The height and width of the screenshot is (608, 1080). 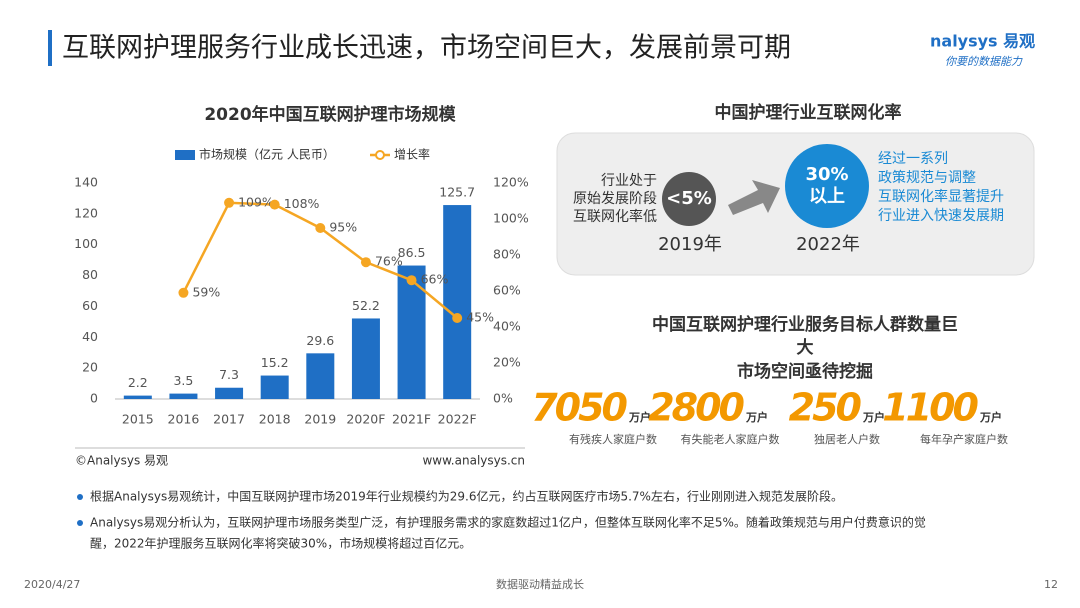 I want to click on from-circle, so click(x=689, y=199).